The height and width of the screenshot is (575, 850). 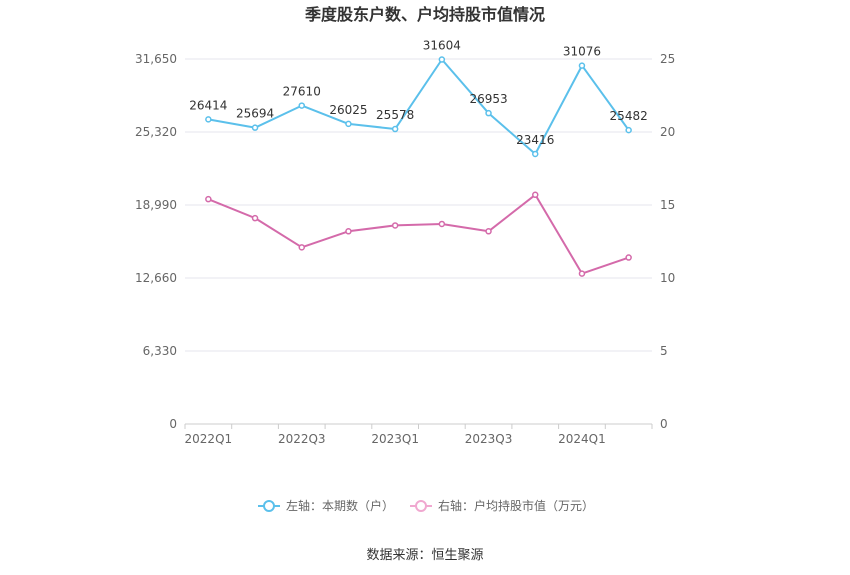 I want to click on data-label: 25694, so click(x=255, y=114).